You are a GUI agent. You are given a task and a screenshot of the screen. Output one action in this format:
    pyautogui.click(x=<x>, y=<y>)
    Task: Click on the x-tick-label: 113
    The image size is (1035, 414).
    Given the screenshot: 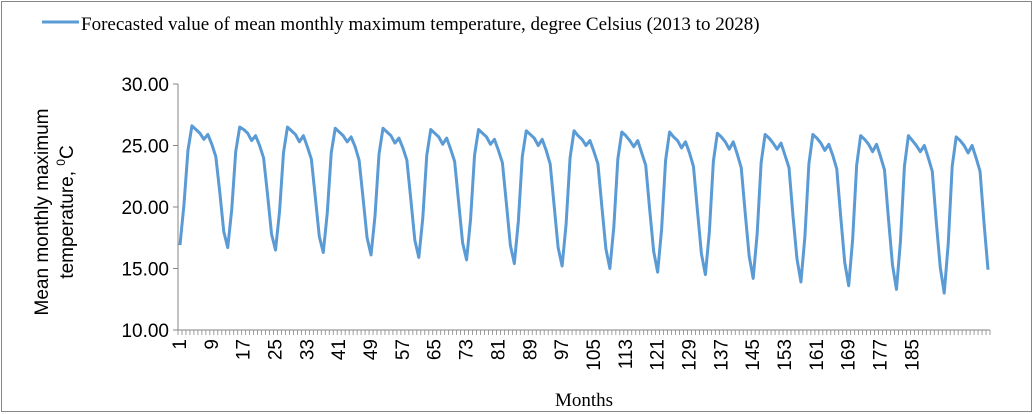 What is the action you would take?
    pyautogui.click(x=626, y=354)
    